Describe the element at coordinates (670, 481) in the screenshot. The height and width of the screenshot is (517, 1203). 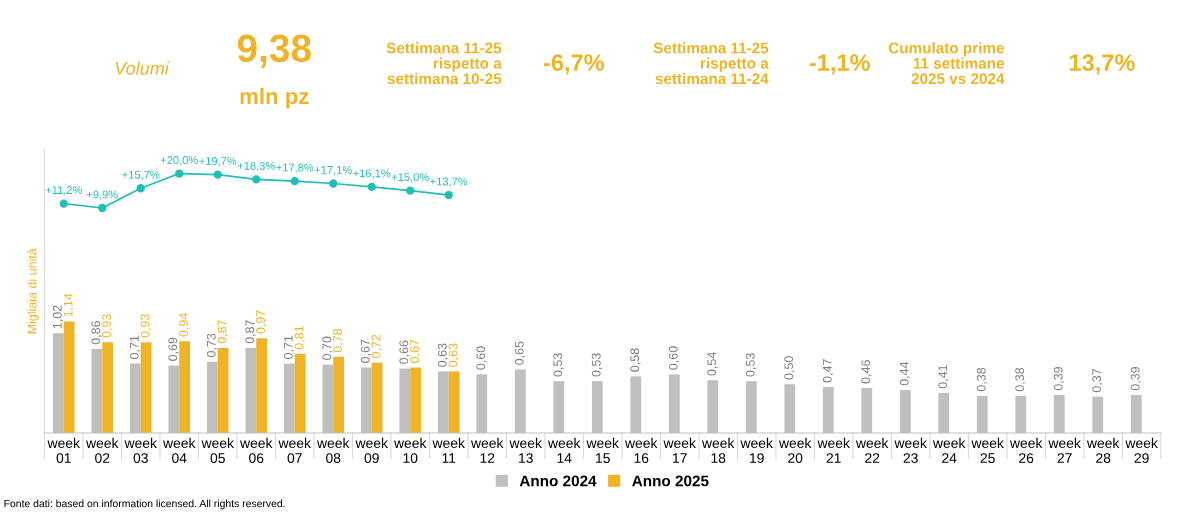
I see `legend-label: Anno 2025` at that location.